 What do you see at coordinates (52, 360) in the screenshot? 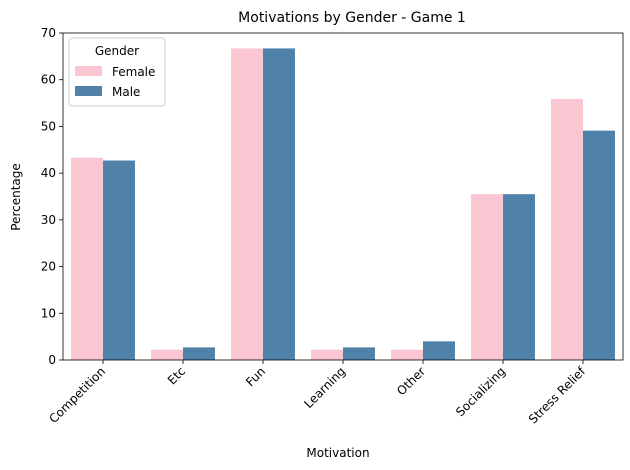
I see `y-tick-label: 0` at bounding box center [52, 360].